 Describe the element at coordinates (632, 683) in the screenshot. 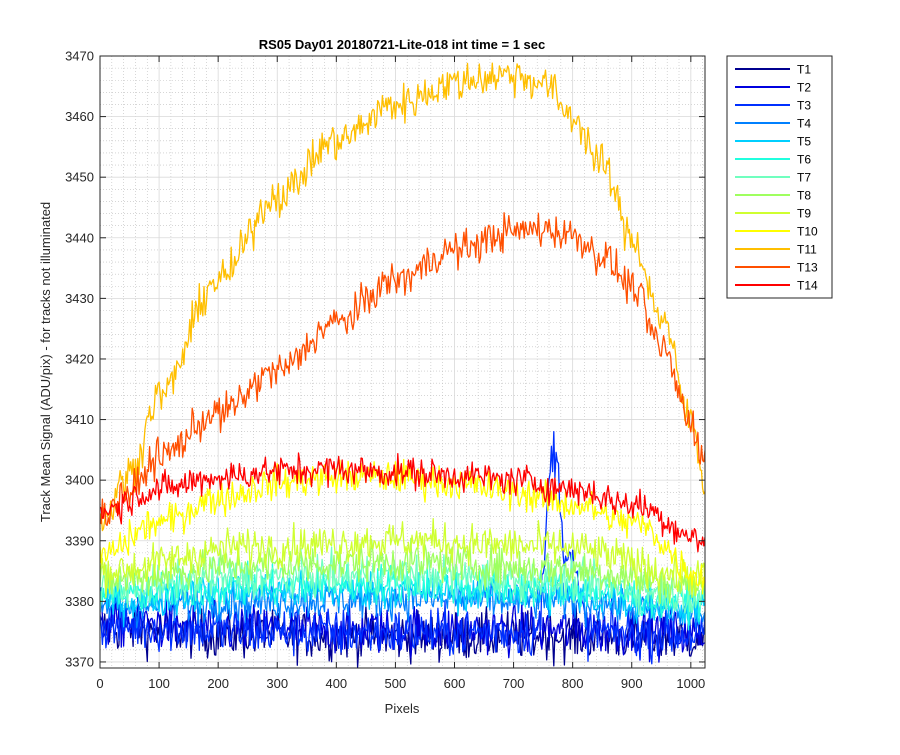

I see `x-tick-label: 900` at that location.